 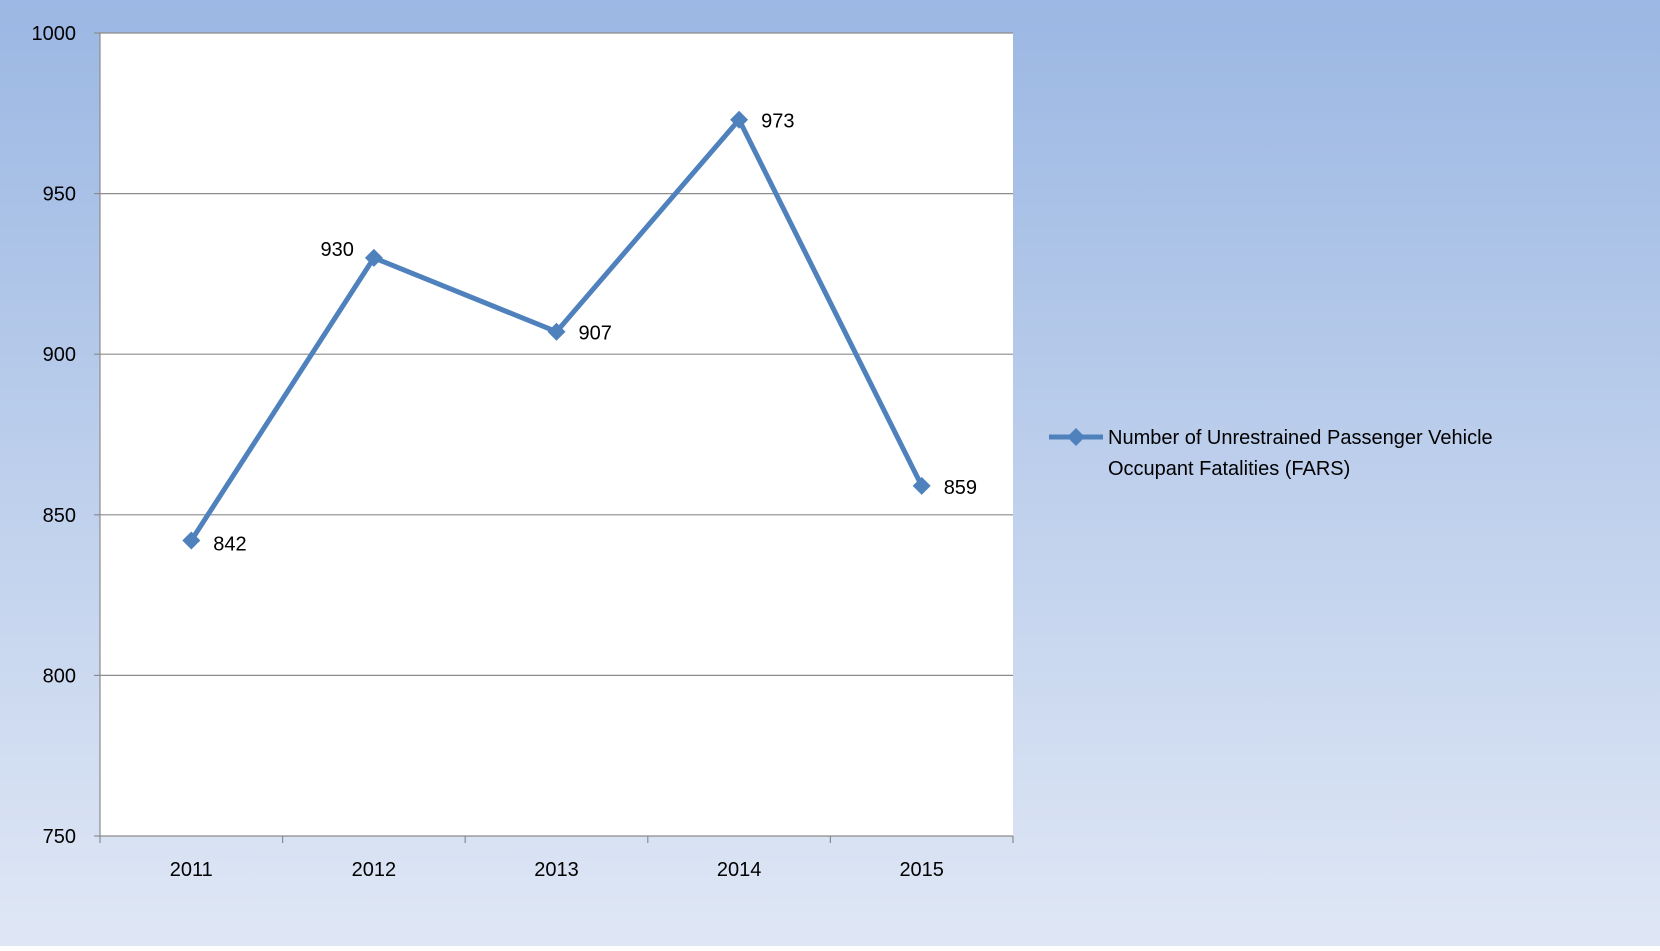 I want to click on data-label: 859, so click(x=960, y=488).